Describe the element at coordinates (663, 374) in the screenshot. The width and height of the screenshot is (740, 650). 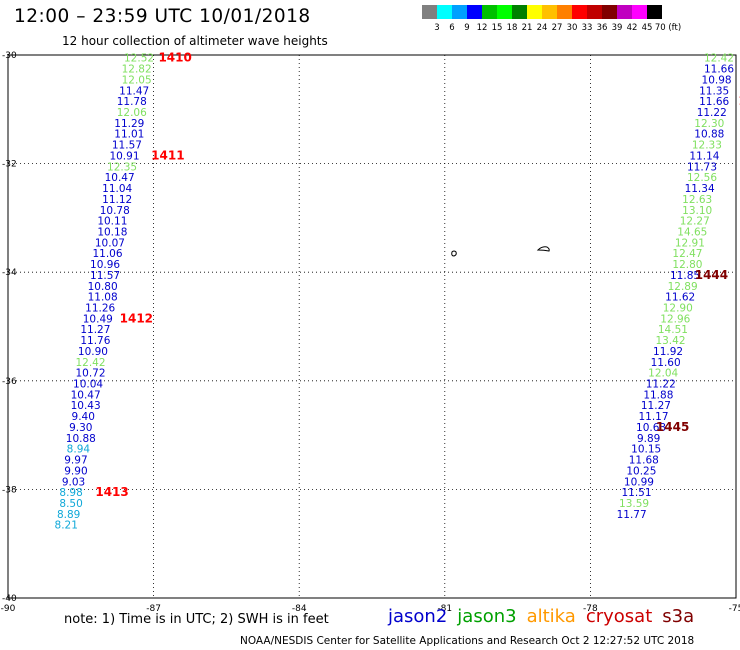
I see `wave-height-value: 12.04` at that location.